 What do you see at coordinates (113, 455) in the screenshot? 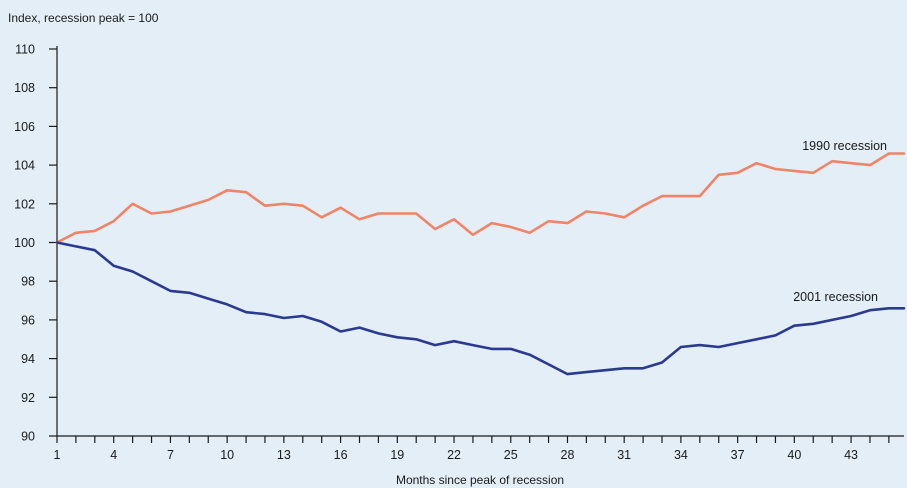
I see `x-tick-label: 4` at bounding box center [113, 455].